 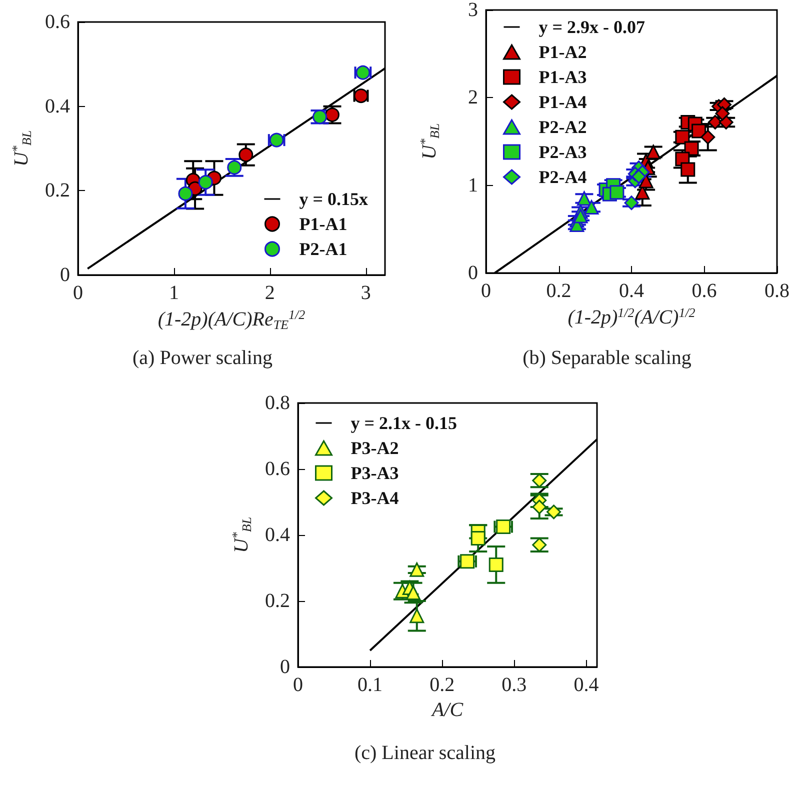 I want to click on legend-label: y = 0.15x, so click(x=333, y=199).